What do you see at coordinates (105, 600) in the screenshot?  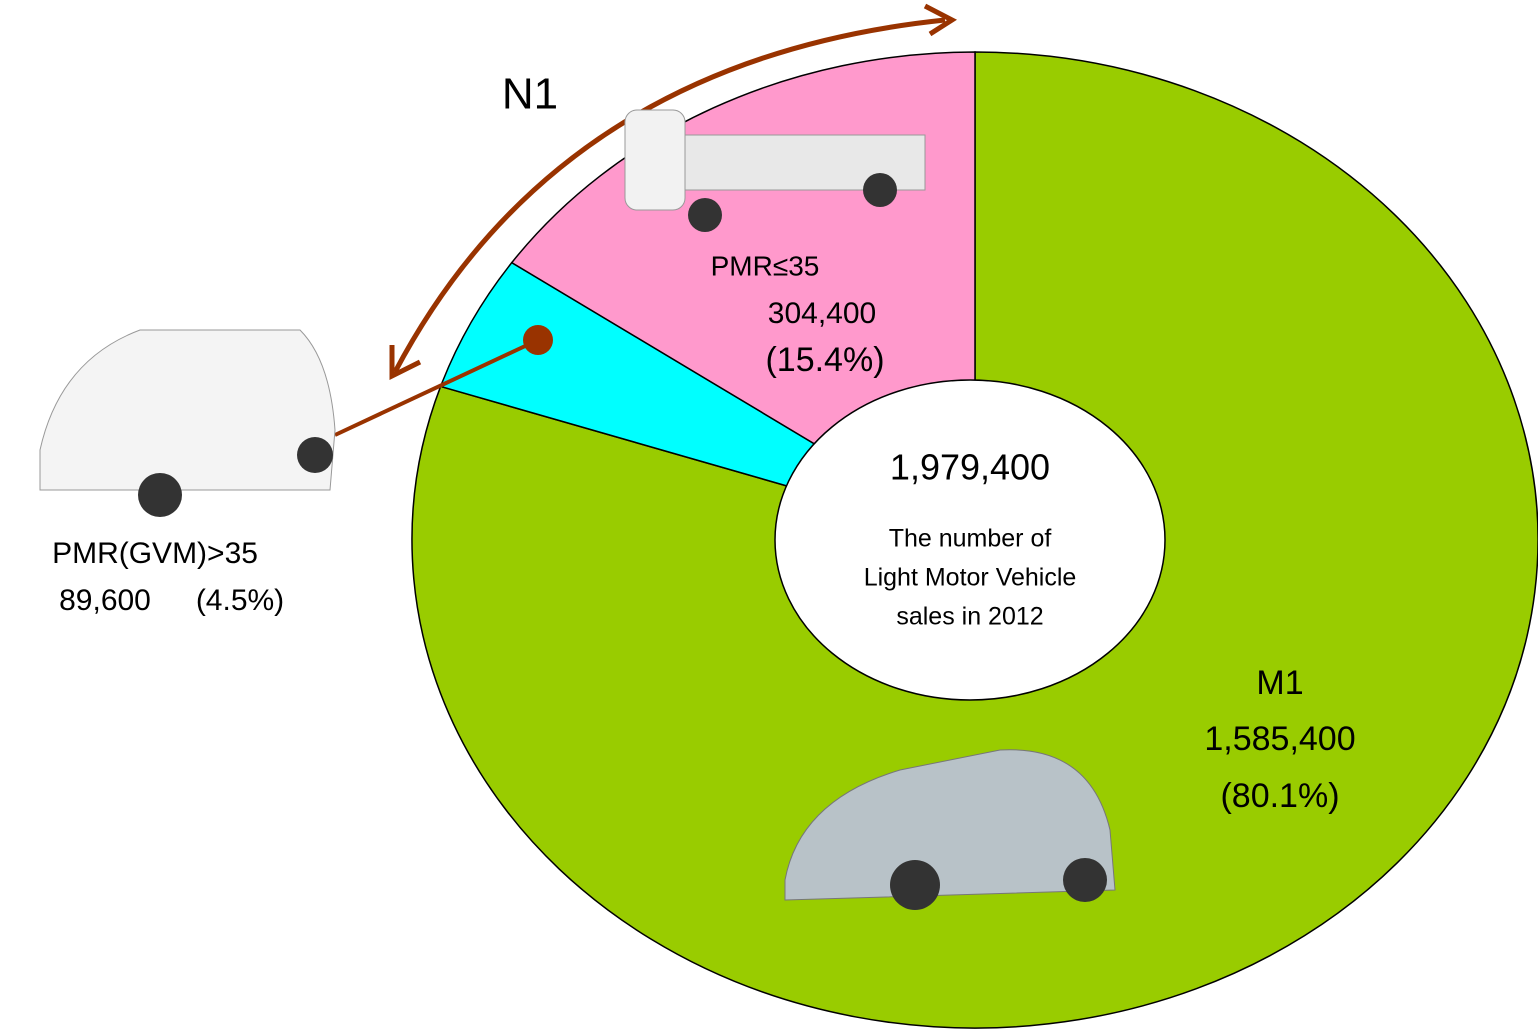 I see `value-label: 89,600` at bounding box center [105, 600].